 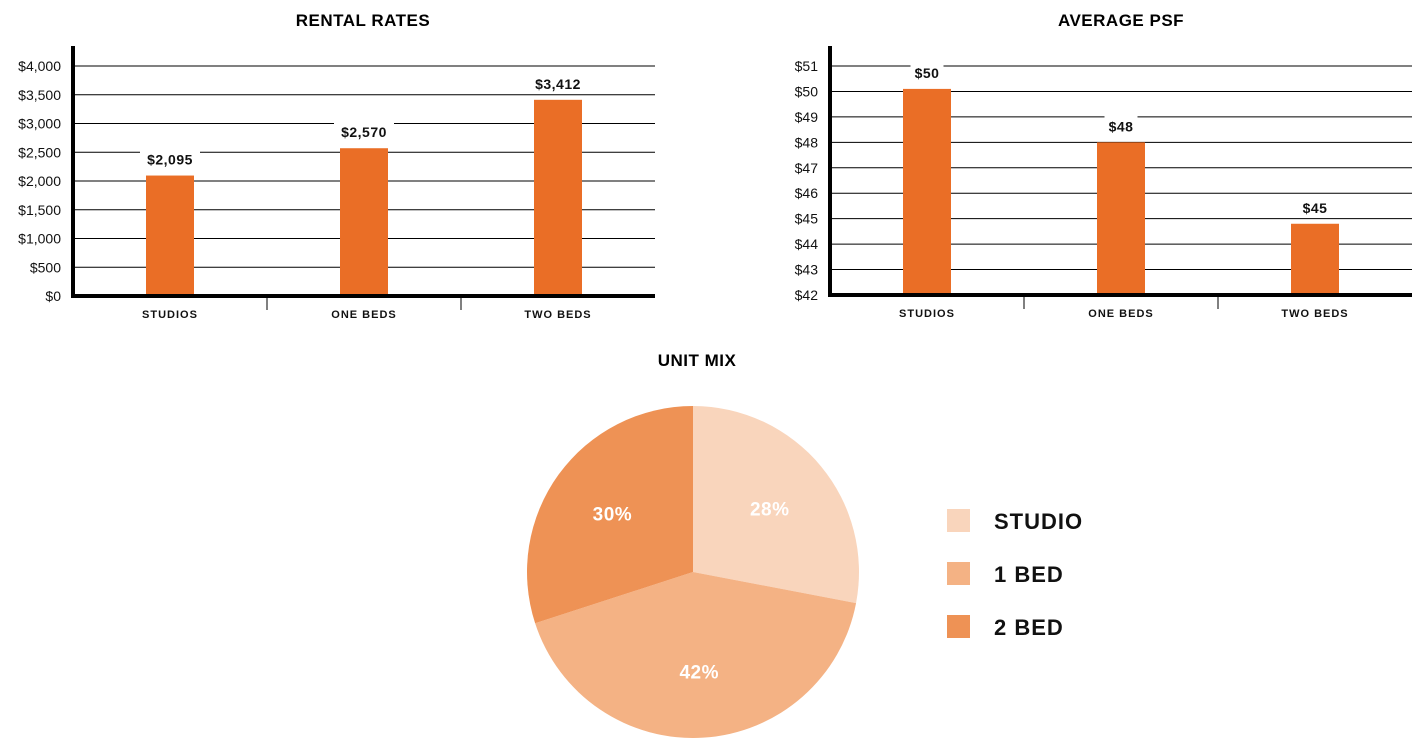 I want to click on psf-y-tick-label: $46, so click(x=807, y=193).